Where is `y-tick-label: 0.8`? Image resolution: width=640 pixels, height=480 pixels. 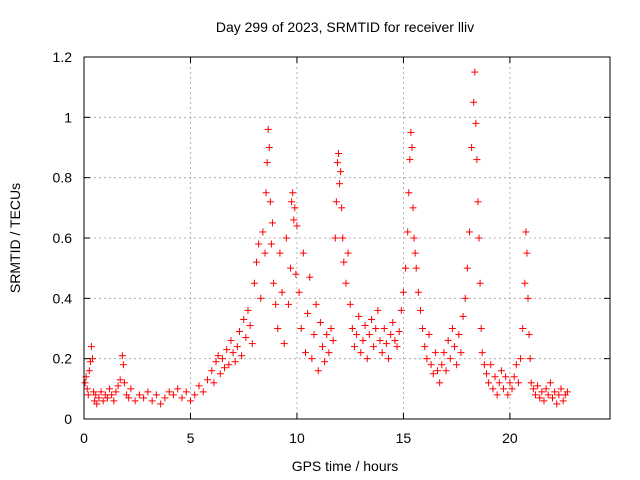
y-tick-label: 0.8 is located at coordinates (63, 178).